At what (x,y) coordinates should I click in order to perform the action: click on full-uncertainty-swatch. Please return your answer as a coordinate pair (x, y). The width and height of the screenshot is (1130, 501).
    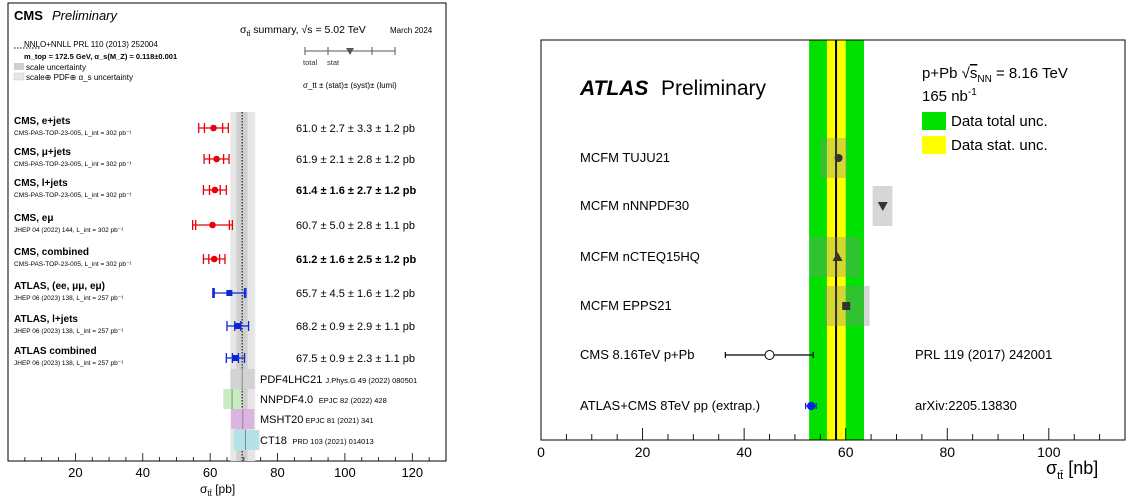
    Looking at the image, I should click on (19, 76).